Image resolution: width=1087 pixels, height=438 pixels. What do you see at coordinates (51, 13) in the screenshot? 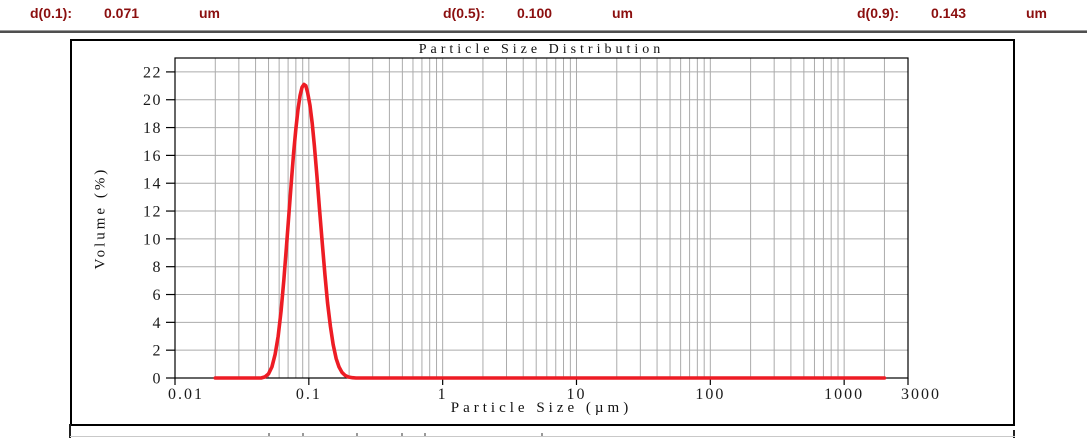
I see `metric-d10-label: d(0.1):` at bounding box center [51, 13].